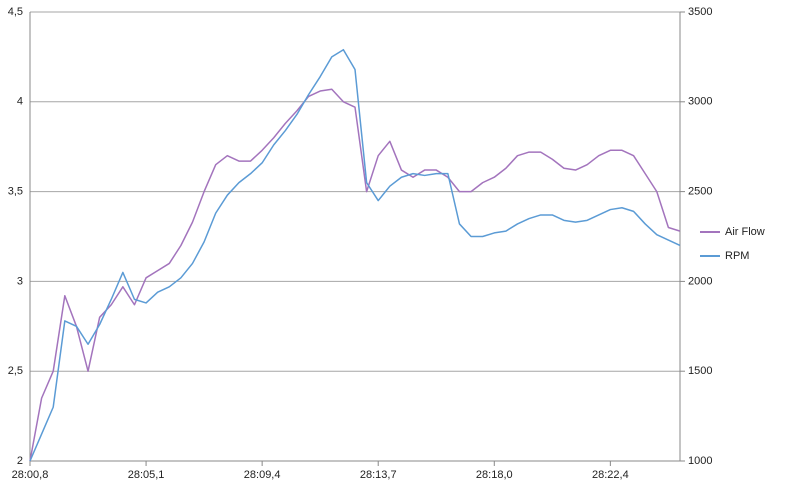 The height and width of the screenshot is (486, 800). I want to click on y2-tick-label: 1500, so click(700, 371).